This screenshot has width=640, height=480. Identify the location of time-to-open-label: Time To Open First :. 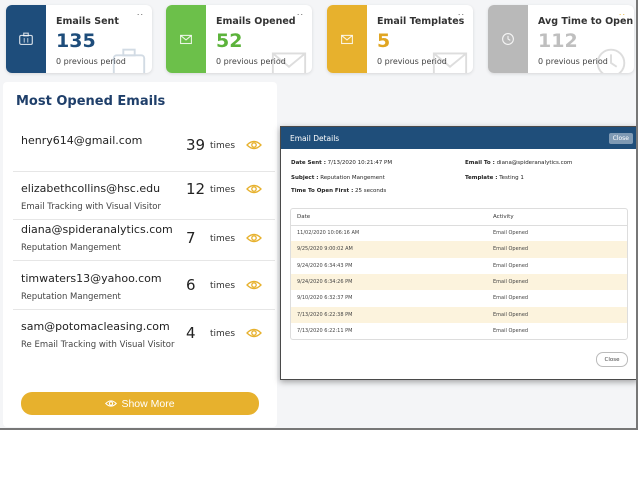
(322, 191).